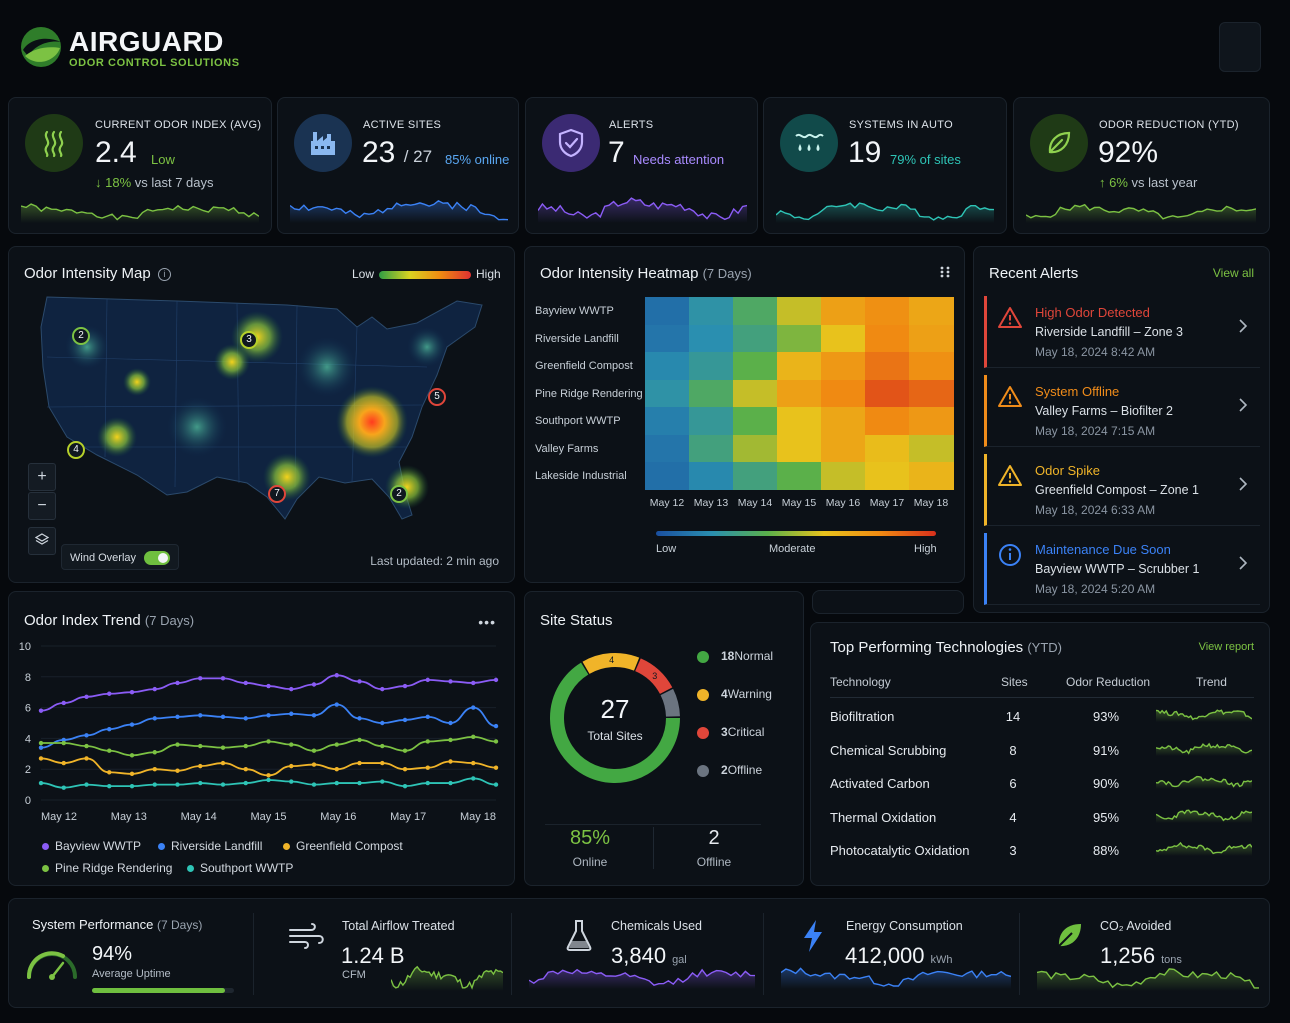 The width and height of the screenshot is (1290, 1023). What do you see at coordinates (611, 663) in the screenshot?
I see `donut-segment-warning` at bounding box center [611, 663].